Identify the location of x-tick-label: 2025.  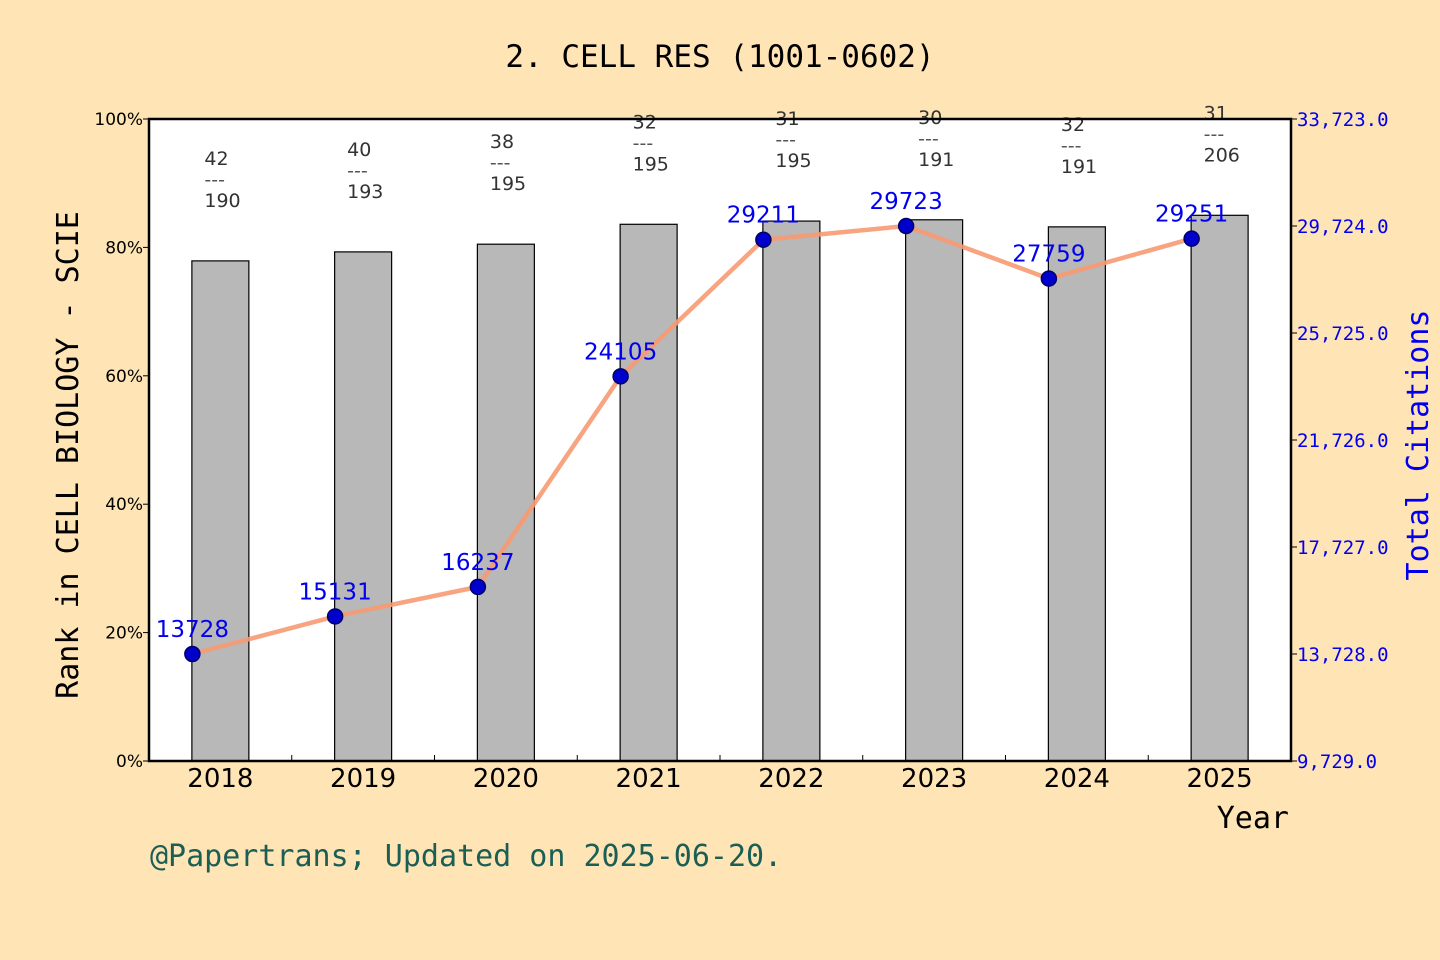
(1220, 779).